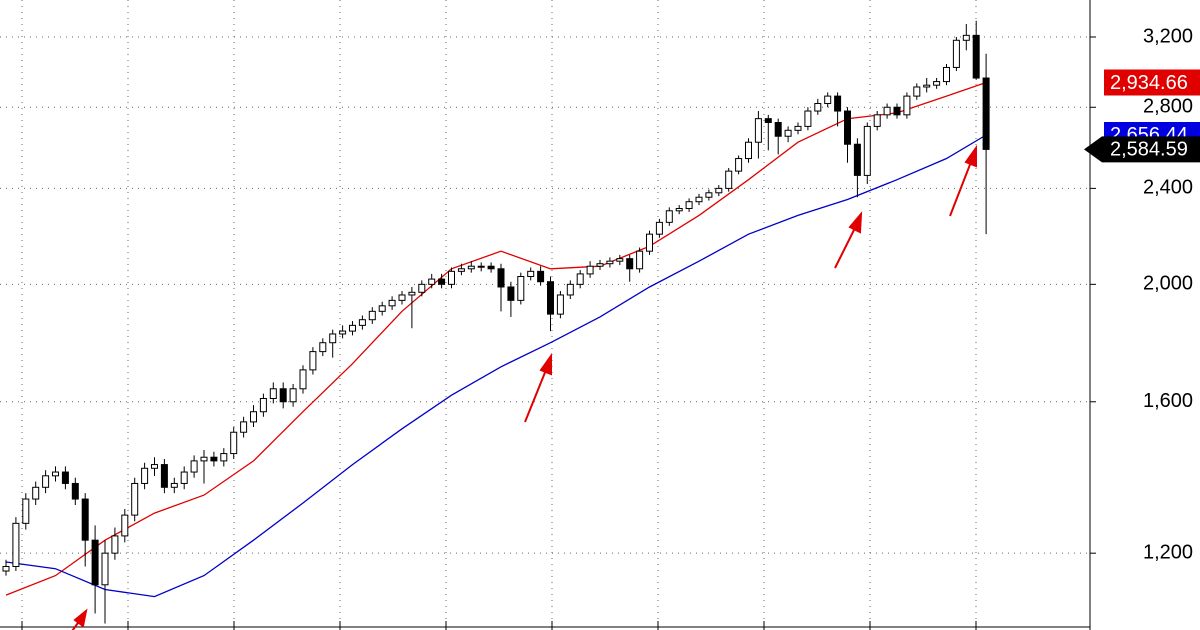 Image resolution: width=1200 pixels, height=630 pixels. Describe the element at coordinates (1142, 116) in the screenshot. I see `price-tags: 2,934.662,656.442,584.59` at that location.